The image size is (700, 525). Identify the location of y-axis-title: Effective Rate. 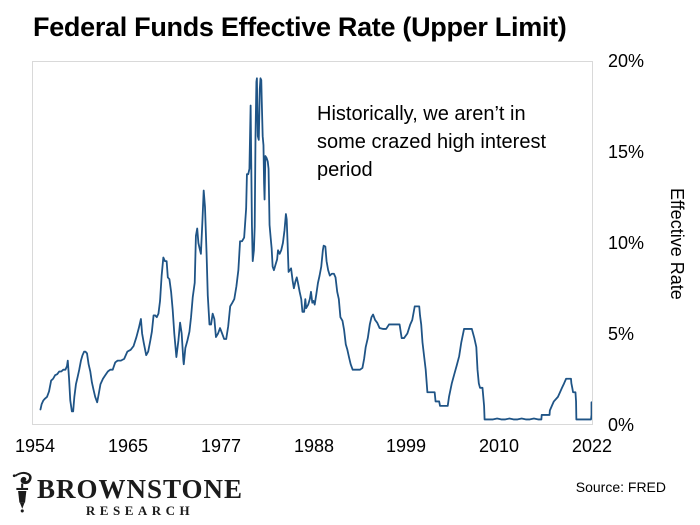
(677, 244).